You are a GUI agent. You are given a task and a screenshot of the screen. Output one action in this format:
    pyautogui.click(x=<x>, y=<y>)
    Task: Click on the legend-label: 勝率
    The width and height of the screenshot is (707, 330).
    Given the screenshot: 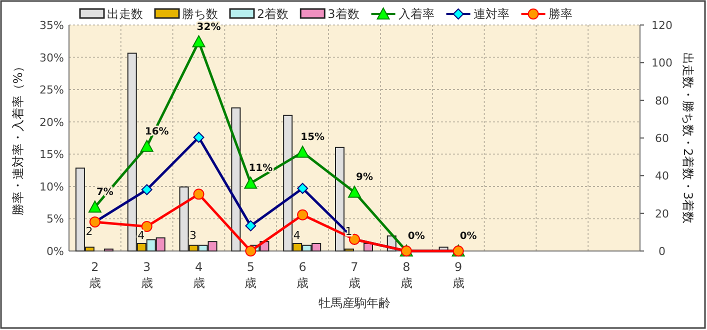 What is the action you would take?
    pyautogui.click(x=560, y=14)
    